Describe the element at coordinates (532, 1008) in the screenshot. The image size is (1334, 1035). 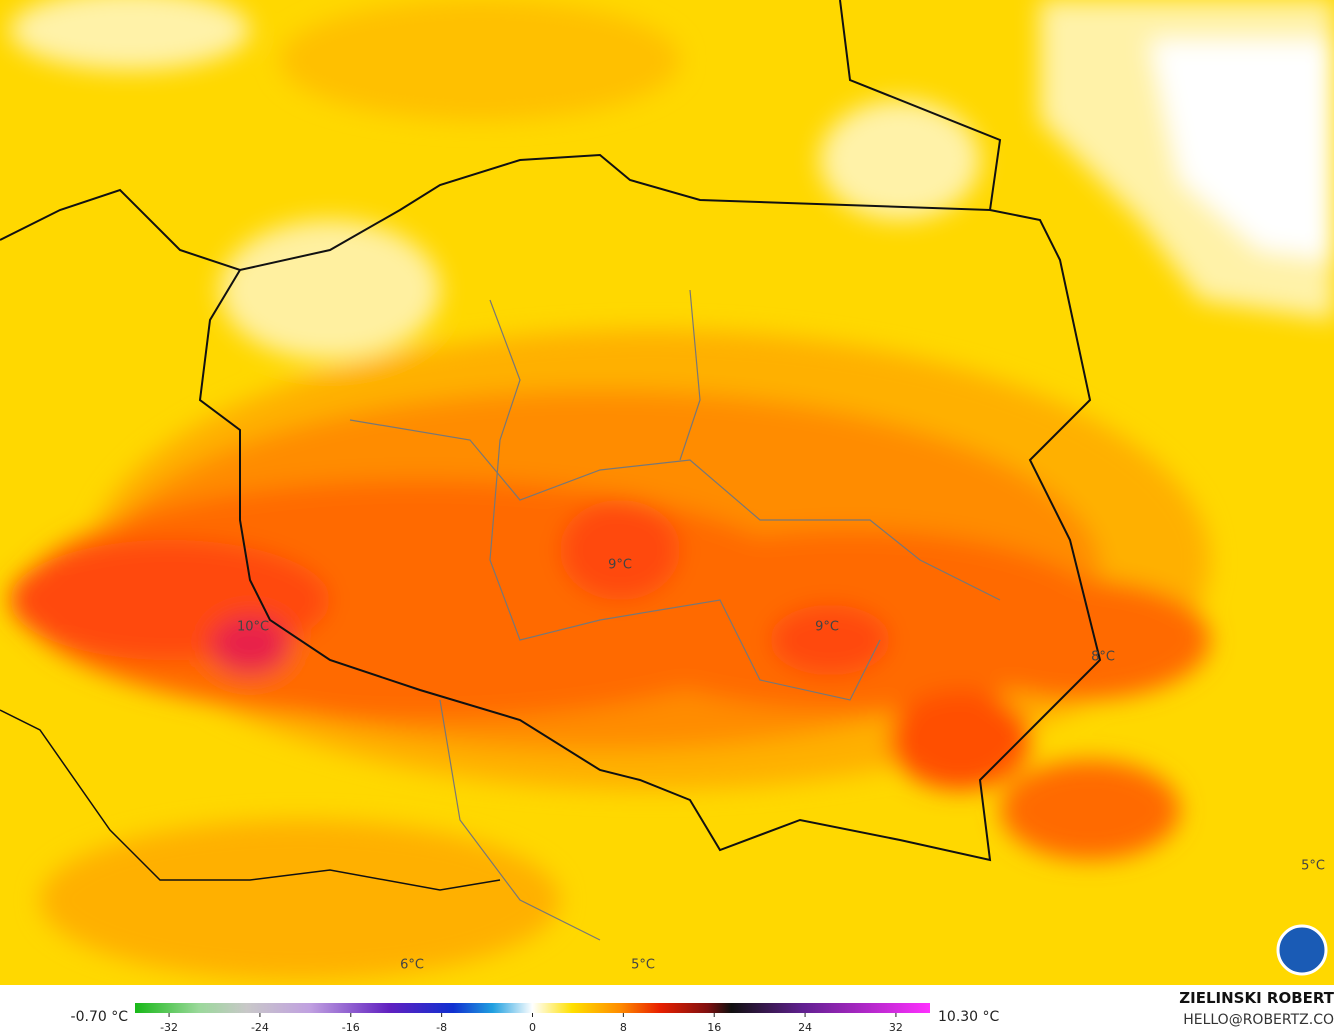
I see `colorbar` at that location.